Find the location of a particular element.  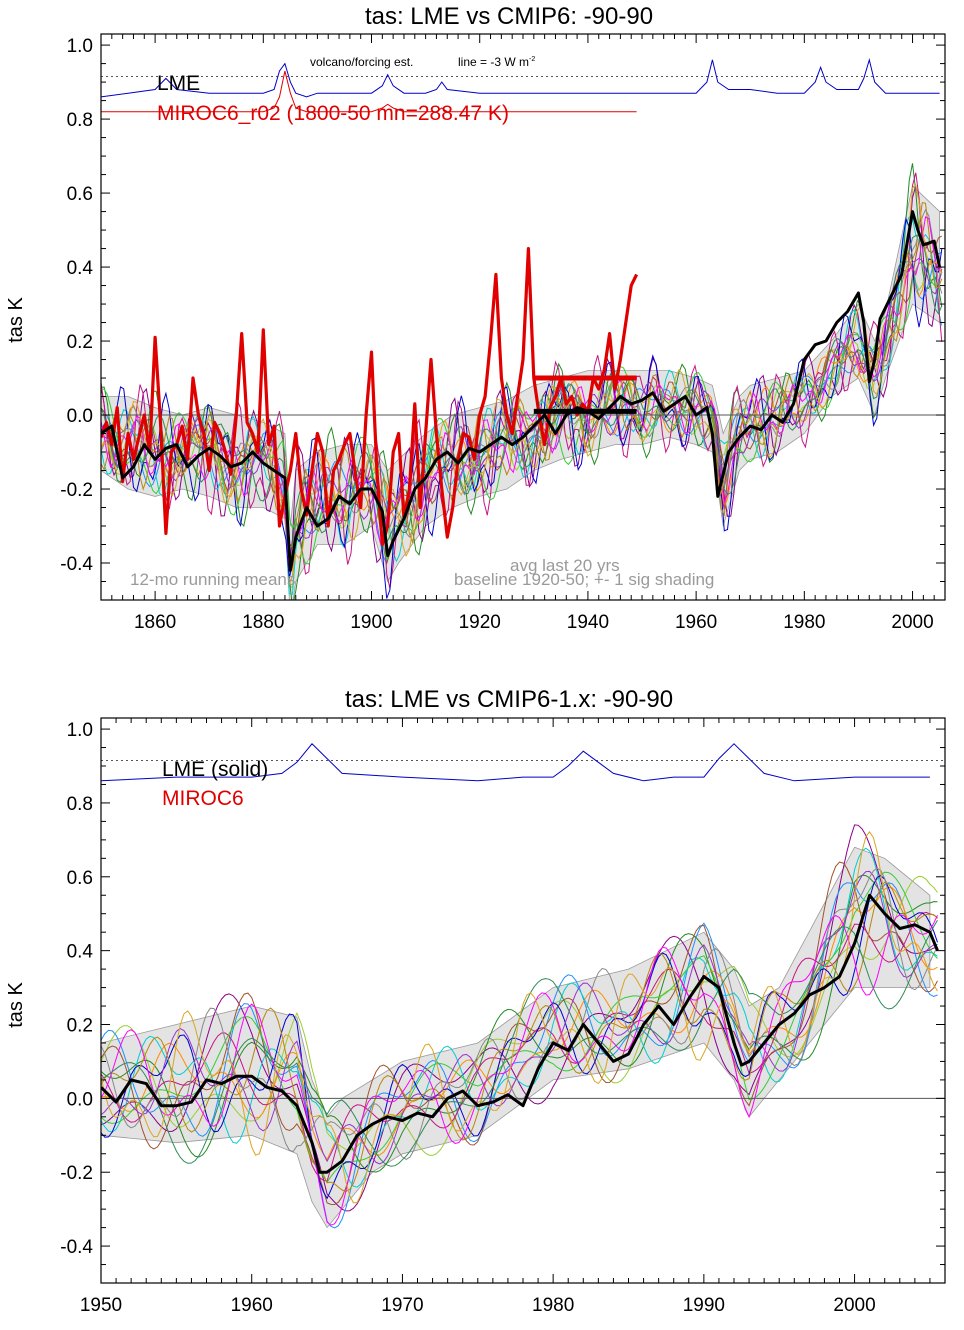

panel-bottom-legend-lme: LME (solid) is located at coordinates (215, 769).